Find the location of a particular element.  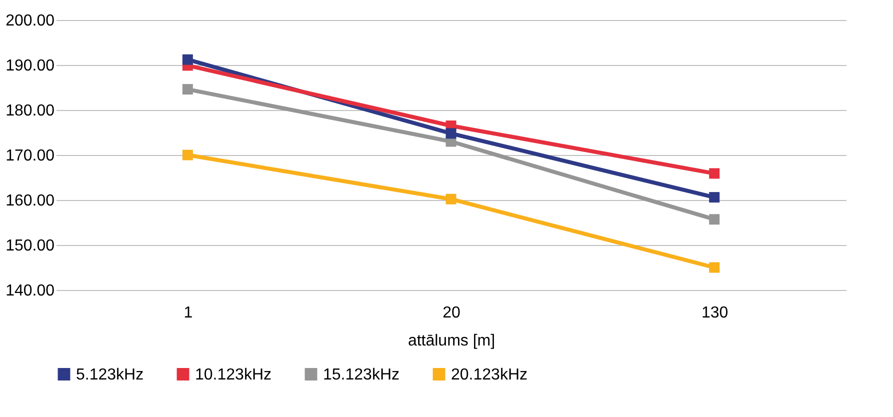

y-tick-label: 160.00 is located at coordinates (30, 201).